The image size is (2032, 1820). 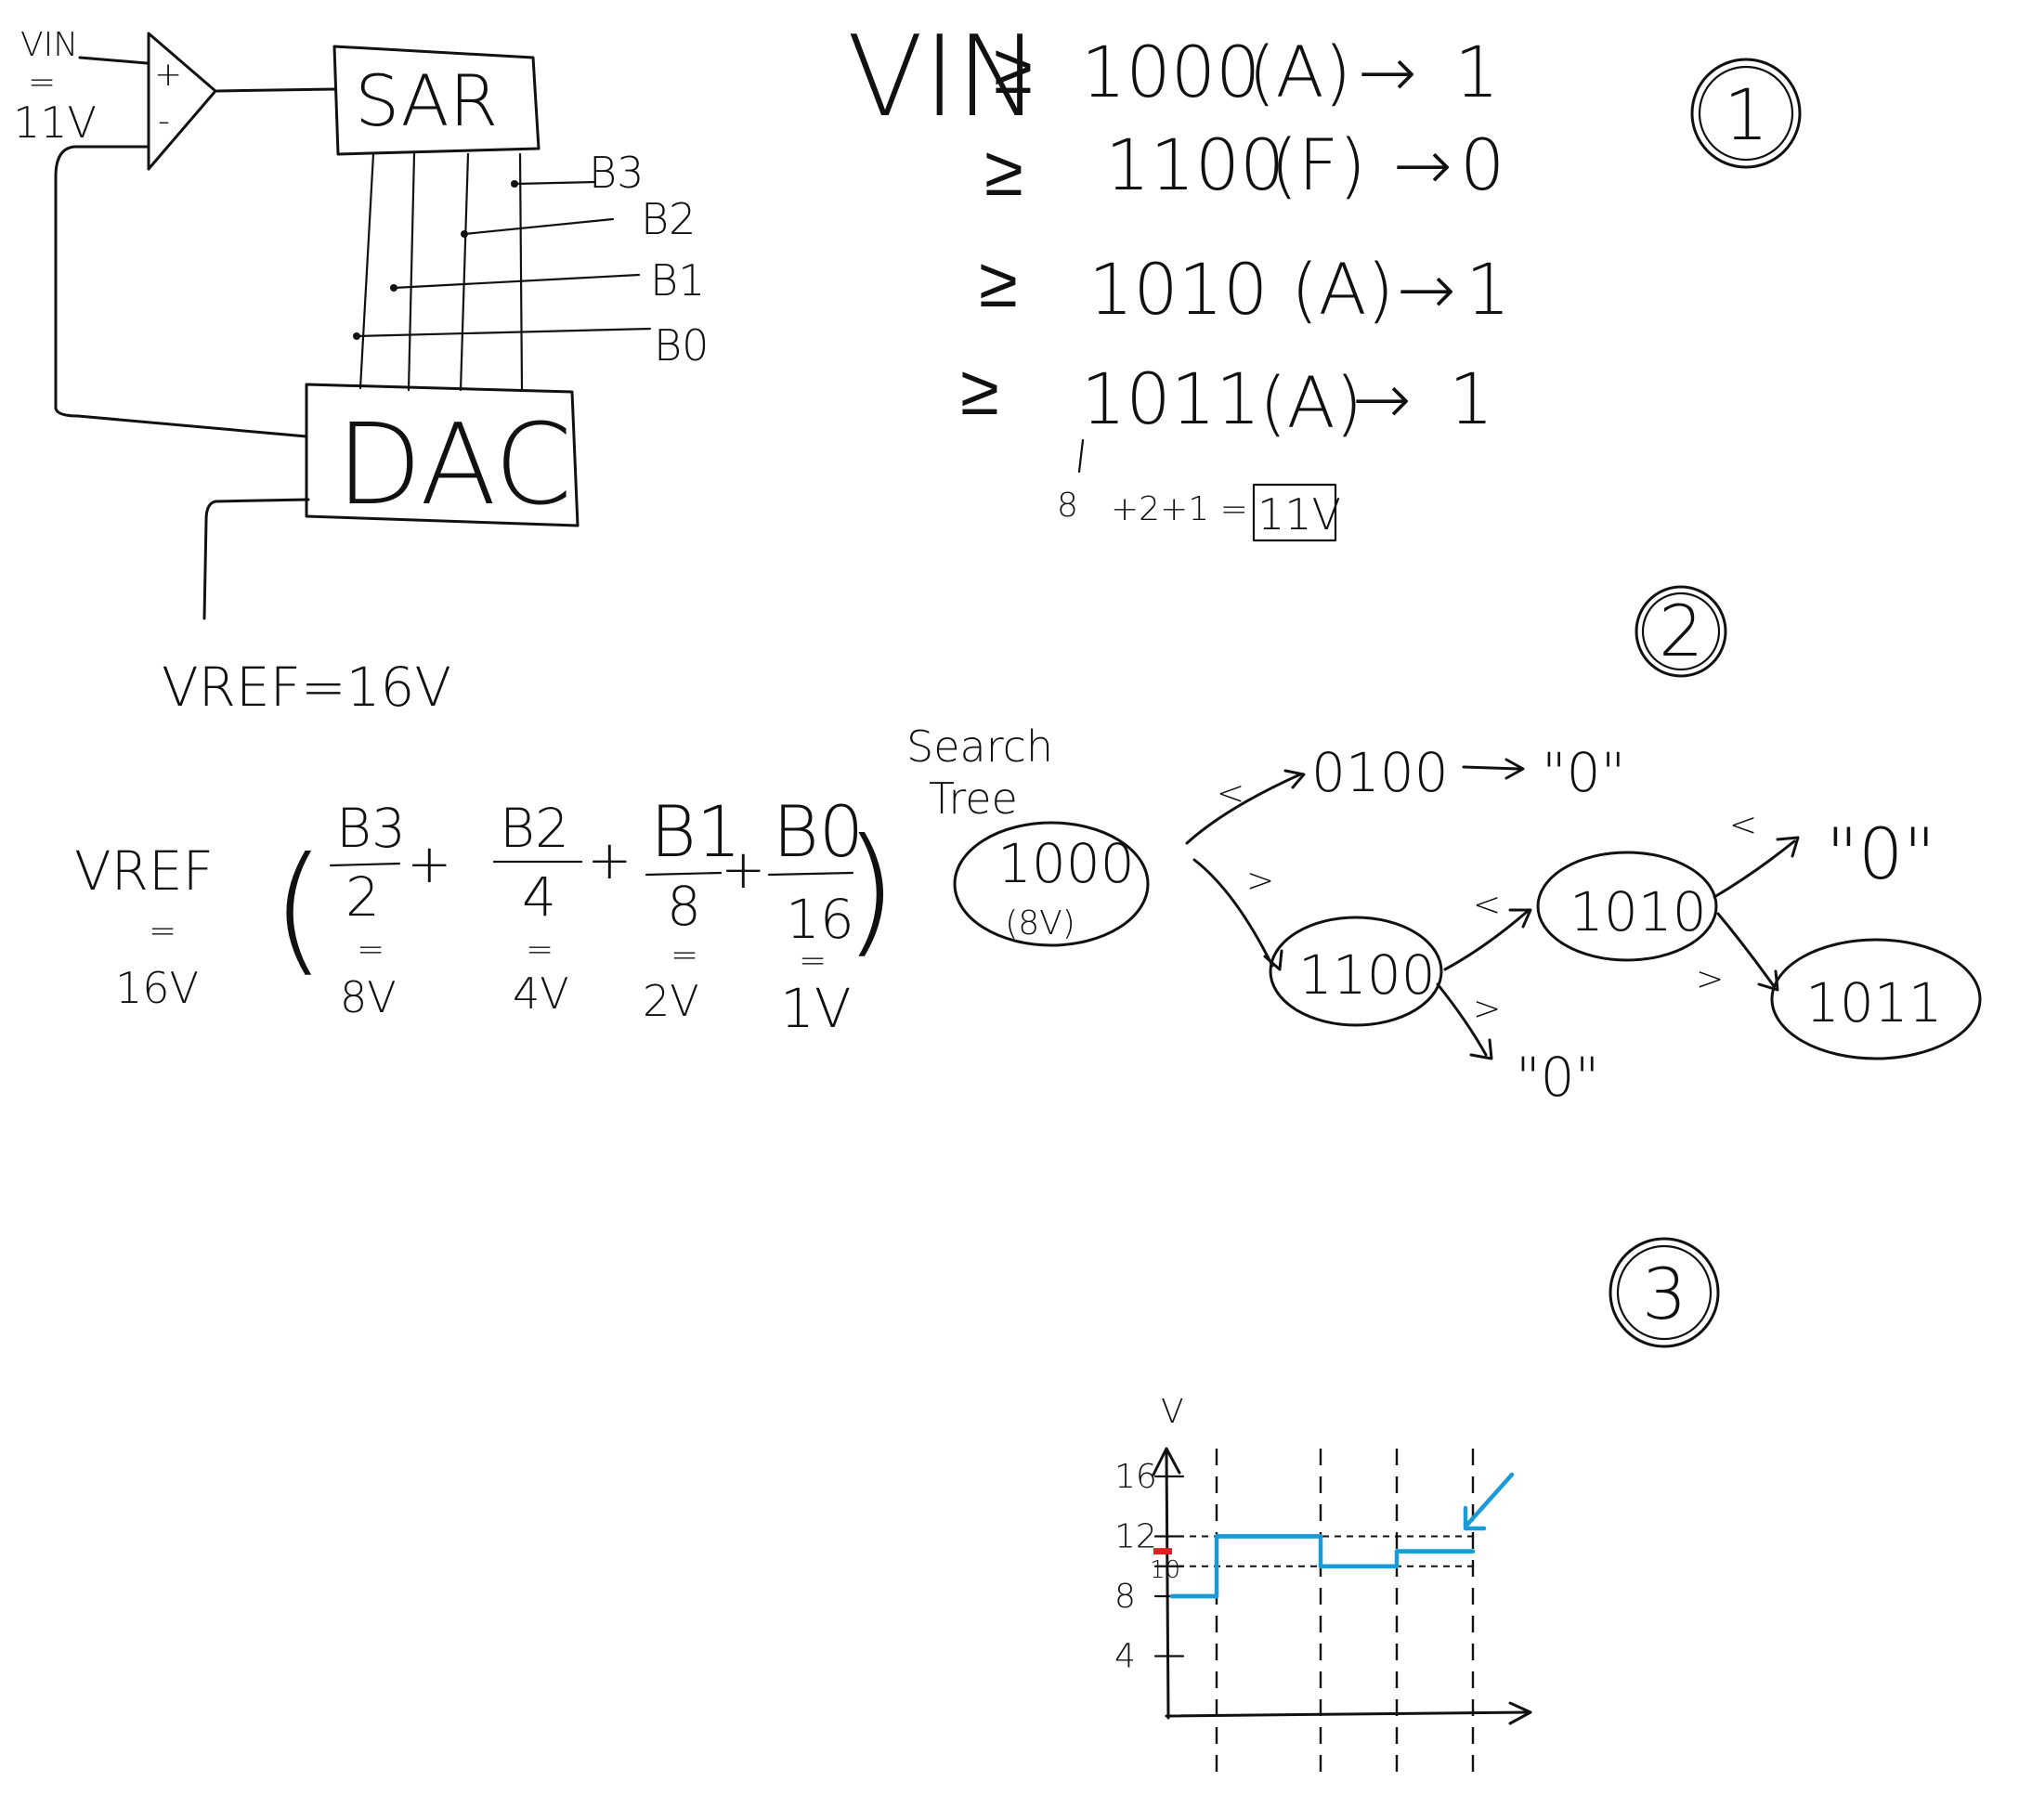 I want to click on term-denominator: 8, so click(x=684, y=906).